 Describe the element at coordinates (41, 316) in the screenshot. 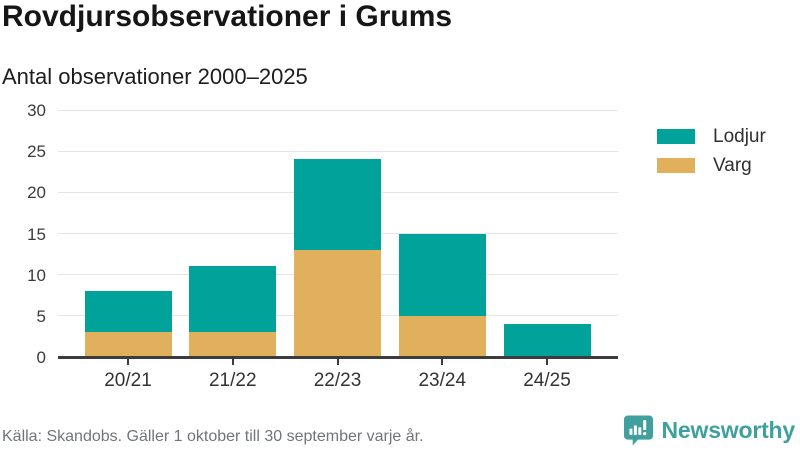

I see `y-axis-tick-label: 5` at that location.